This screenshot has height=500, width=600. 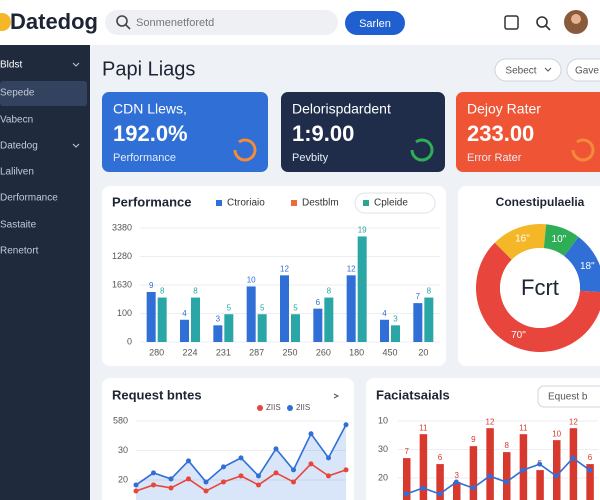 I want to click on legend-label: 2IIS, so click(x=303, y=407).